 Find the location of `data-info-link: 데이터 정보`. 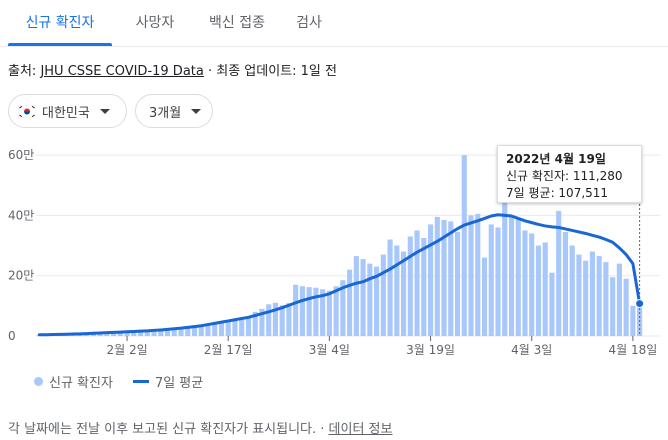

data-info-link: 데이터 정보 is located at coordinates (360, 429).